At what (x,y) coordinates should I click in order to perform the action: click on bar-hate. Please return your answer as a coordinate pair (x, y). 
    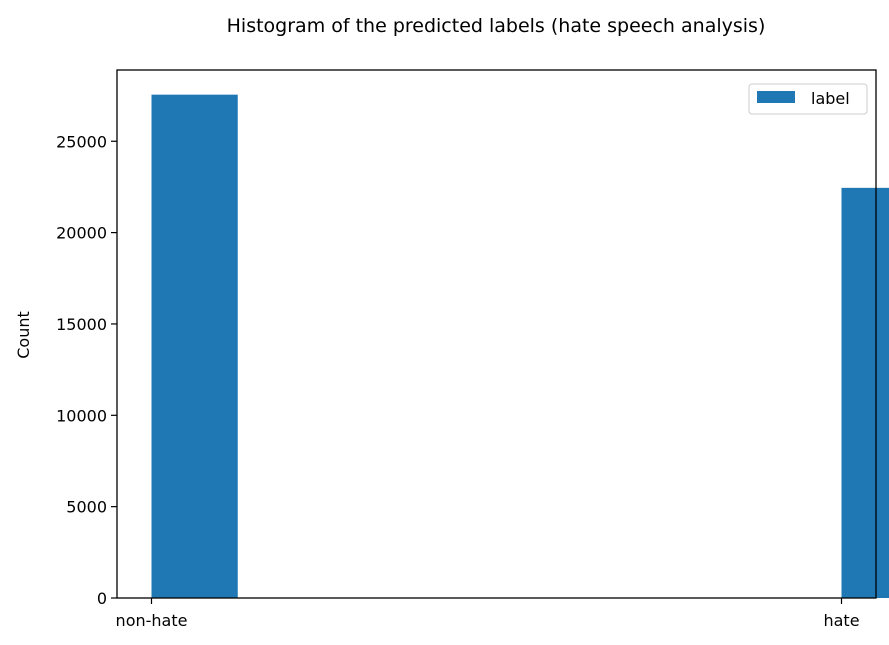
    Looking at the image, I should click on (865, 393).